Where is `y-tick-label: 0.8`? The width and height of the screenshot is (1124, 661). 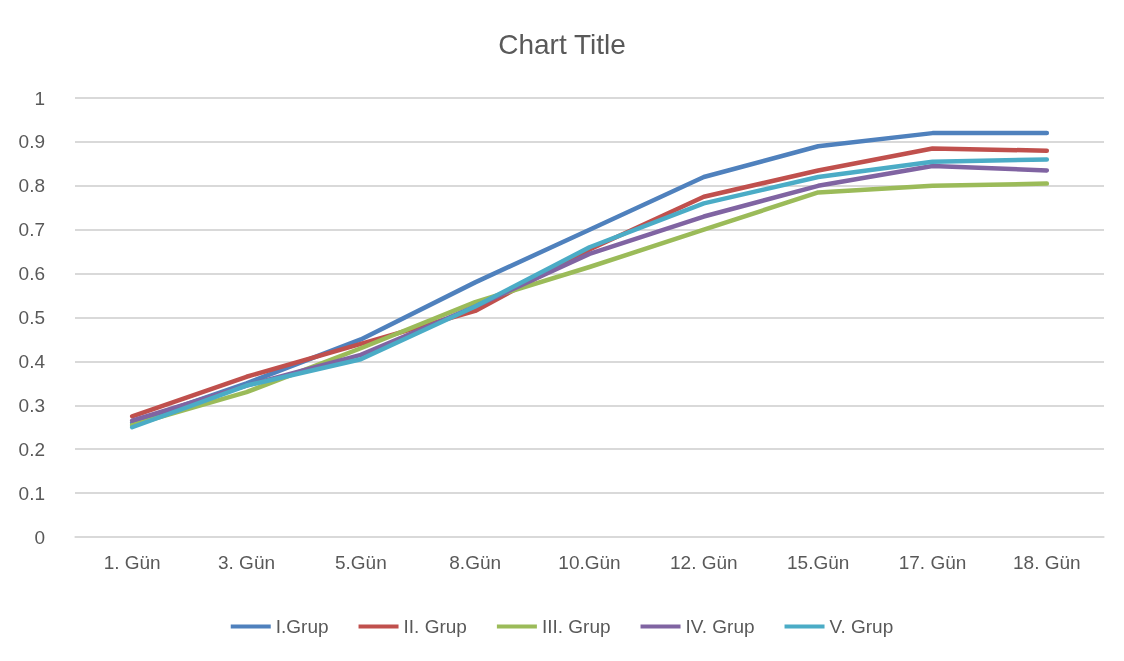 y-tick-label: 0.8 is located at coordinates (31, 186).